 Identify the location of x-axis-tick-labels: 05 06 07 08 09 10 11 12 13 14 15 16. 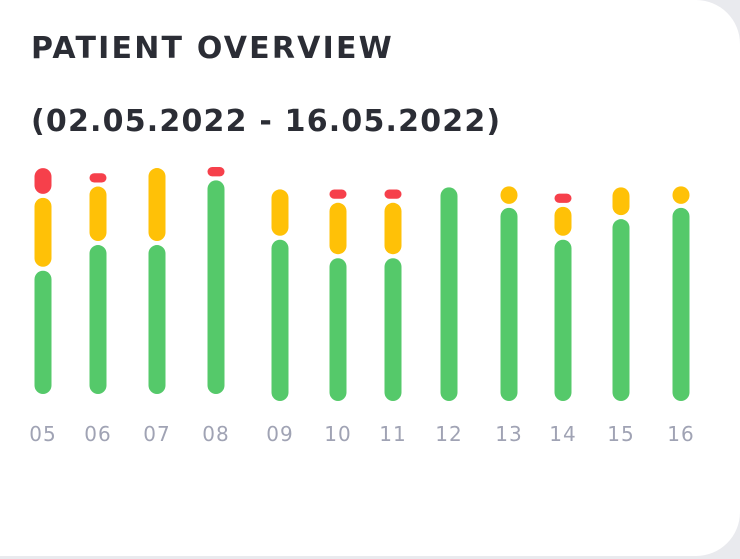
(361, 434).